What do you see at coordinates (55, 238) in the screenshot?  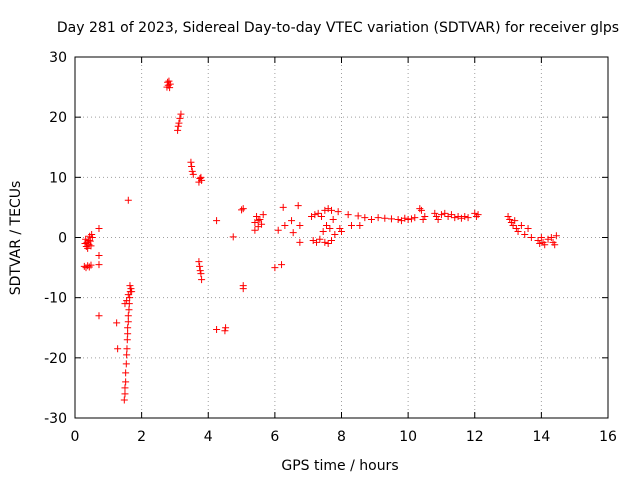 I see `y-tick-labels: -30 -20 -10 0 10 20 30` at bounding box center [55, 238].